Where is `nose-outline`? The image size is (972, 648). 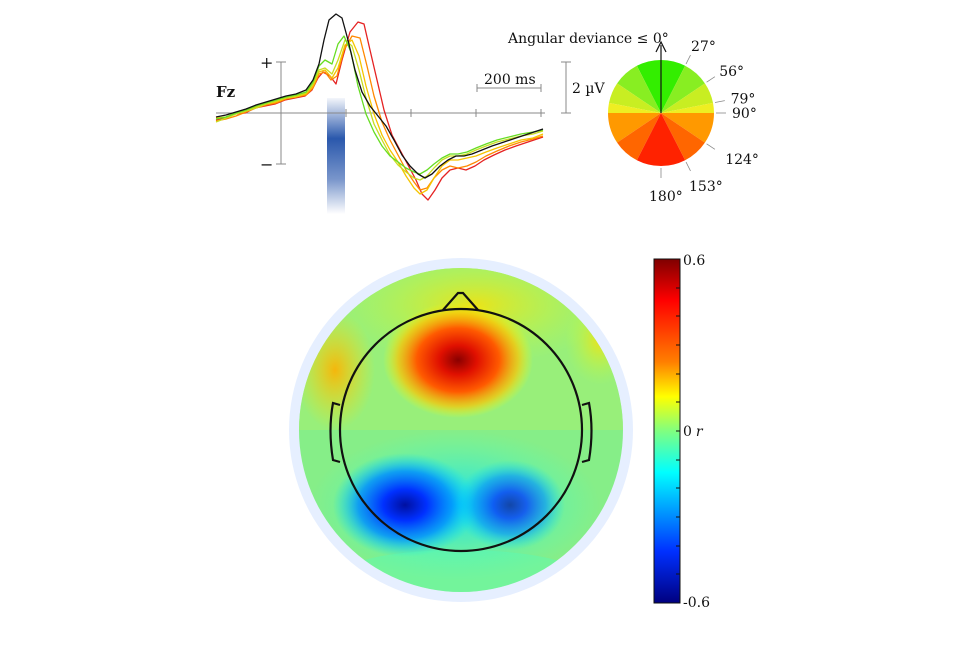
nose-outline is located at coordinates (460, 301).